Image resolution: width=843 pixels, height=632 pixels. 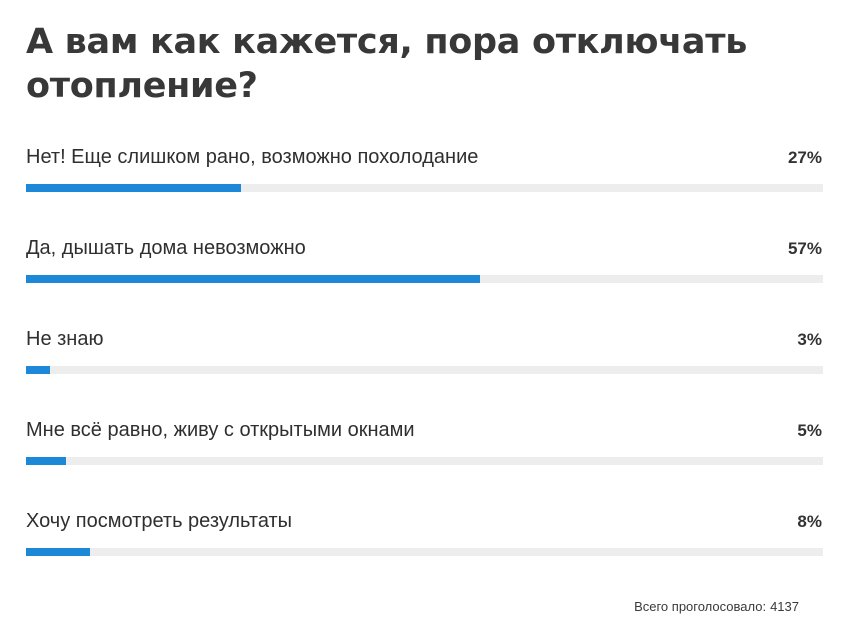 I want to click on option-percent: 57%, so click(x=804, y=248).